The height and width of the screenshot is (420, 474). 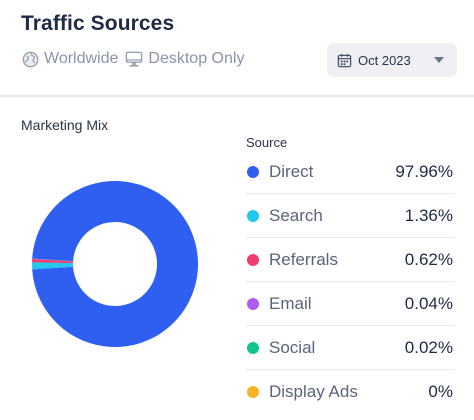 What do you see at coordinates (439, 60) in the screenshot?
I see `chevron-down-icon` at bounding box center [439, 60].